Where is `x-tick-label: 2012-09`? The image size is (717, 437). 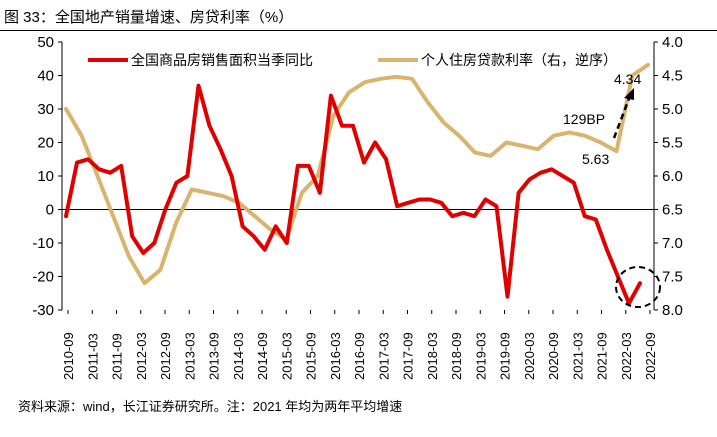 x-tick-label: 2012-09 is located at coordinates (165, 356).